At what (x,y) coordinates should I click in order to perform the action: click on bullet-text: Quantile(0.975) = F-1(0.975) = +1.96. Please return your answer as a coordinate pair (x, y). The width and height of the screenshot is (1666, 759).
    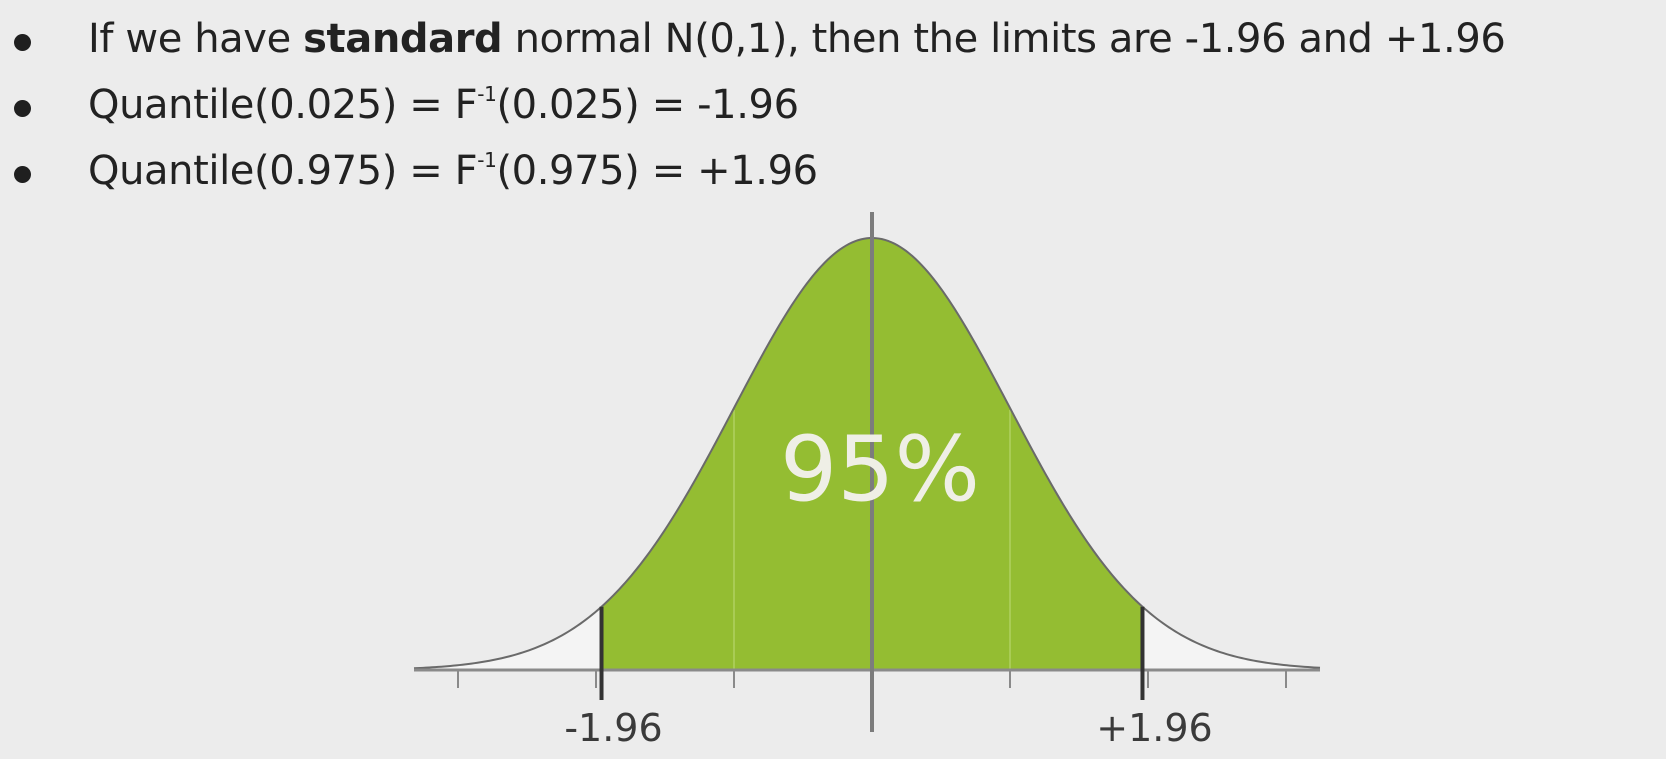
    Looking at the image, I should click on (453, 171).